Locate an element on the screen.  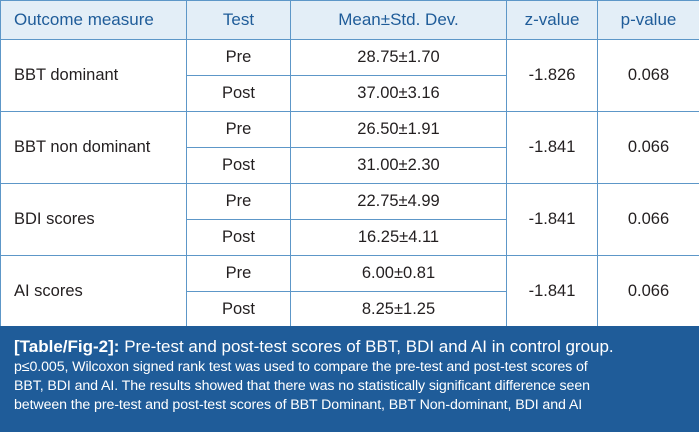
z-value-cell: -1.826 is located at coordinates (552, 75).